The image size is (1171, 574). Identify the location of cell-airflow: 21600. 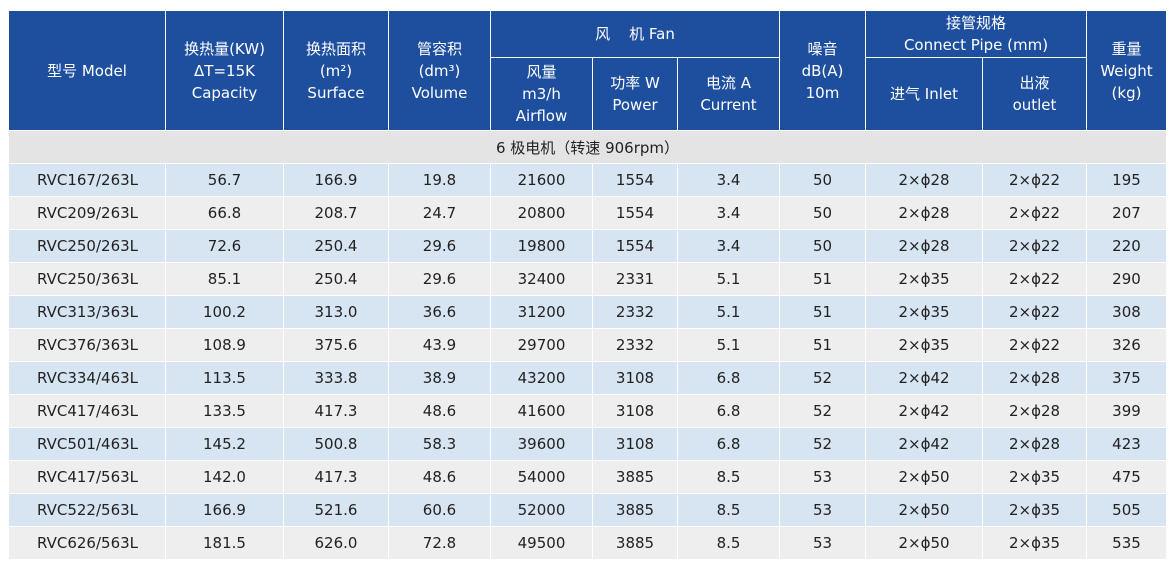
(541, 180).